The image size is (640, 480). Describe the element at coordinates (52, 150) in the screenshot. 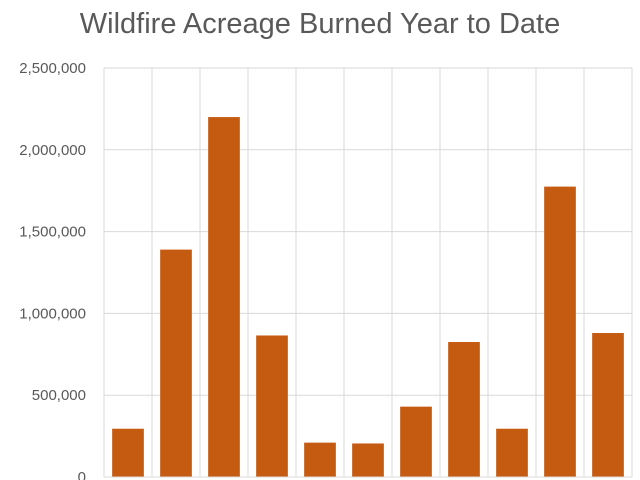

I see `y-tick-label: 2,000,000` at that location.